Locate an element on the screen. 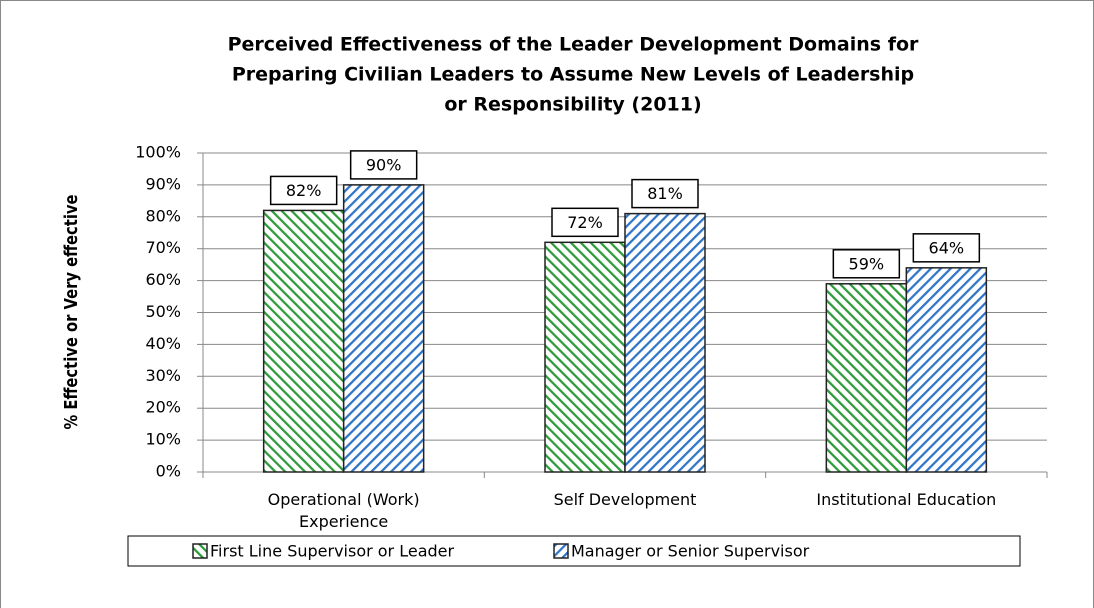 The width and height of the screenshot is (1094, 608). y-tick-label: 20% is located at coordinates (163, 407).